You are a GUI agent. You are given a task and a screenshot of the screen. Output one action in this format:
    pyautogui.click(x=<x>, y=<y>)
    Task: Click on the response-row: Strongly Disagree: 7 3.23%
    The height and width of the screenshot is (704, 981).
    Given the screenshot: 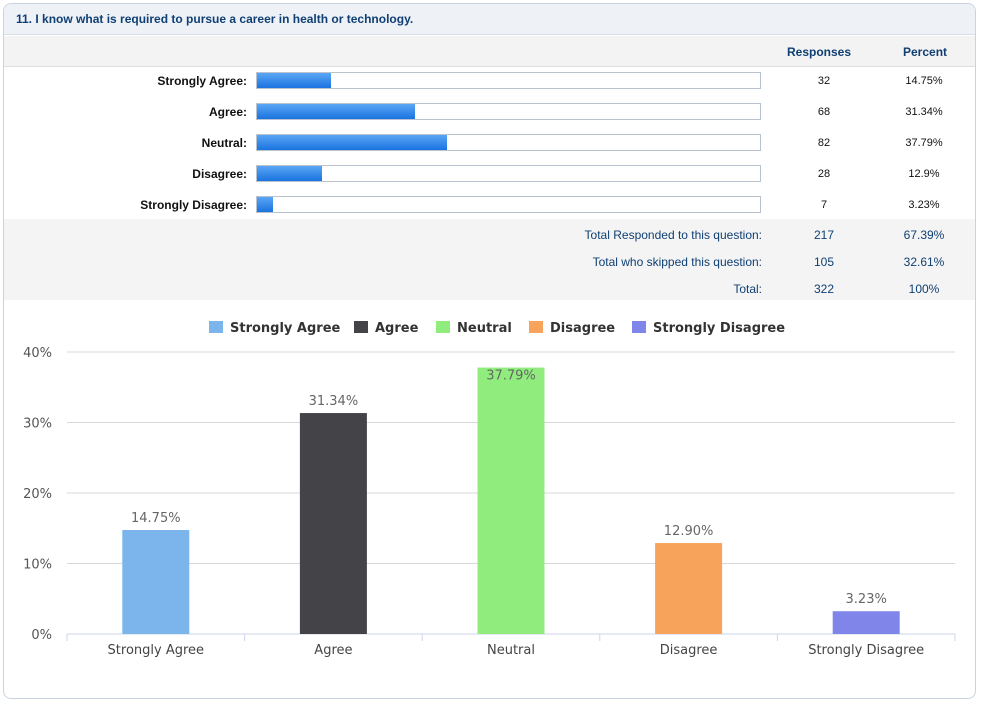 What is the action you would take?
    pyautogui.click(x=489, y=205)
    